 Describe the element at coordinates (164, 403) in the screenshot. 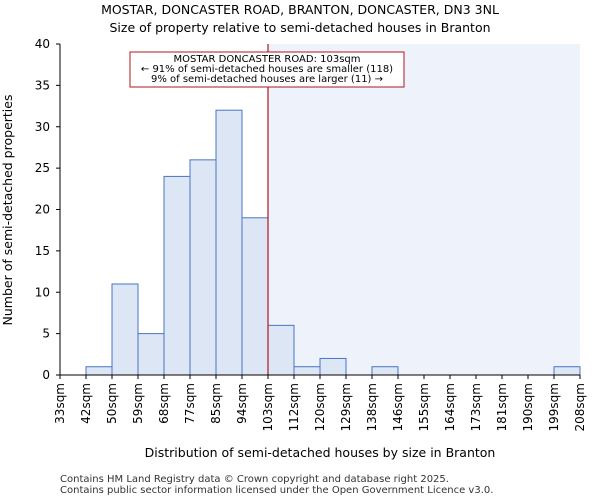

I see `x-tick-label: 68sqm` at that location.